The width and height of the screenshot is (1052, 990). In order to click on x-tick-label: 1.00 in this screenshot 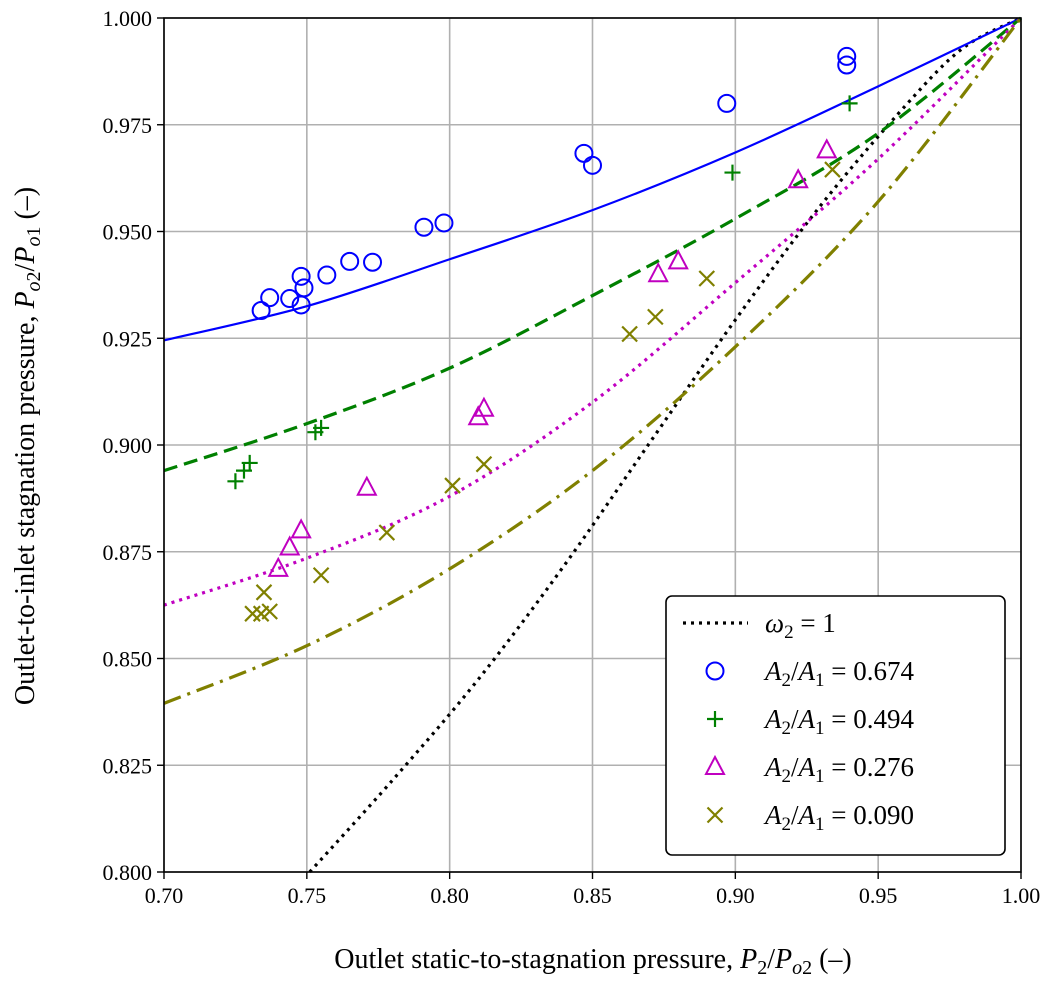, I will do `click(1021, 895)`.